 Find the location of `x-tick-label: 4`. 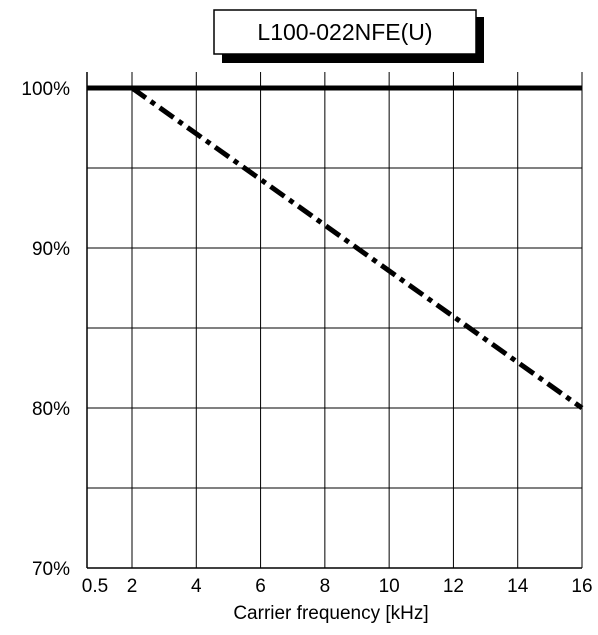

x-tick-label: 4 is located at coordinates (196, 586).